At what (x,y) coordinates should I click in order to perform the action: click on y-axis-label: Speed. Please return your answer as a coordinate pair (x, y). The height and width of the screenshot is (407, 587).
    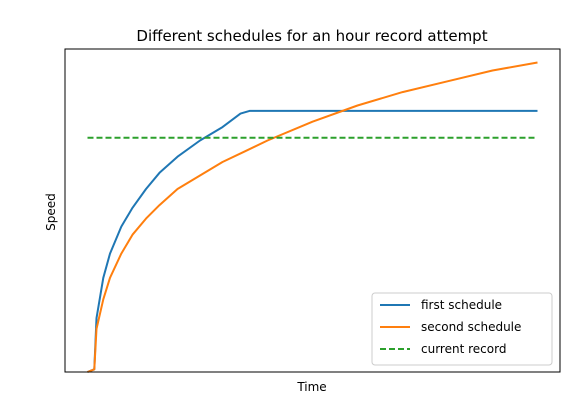
    Looking at the image, I should click on (51, 212).